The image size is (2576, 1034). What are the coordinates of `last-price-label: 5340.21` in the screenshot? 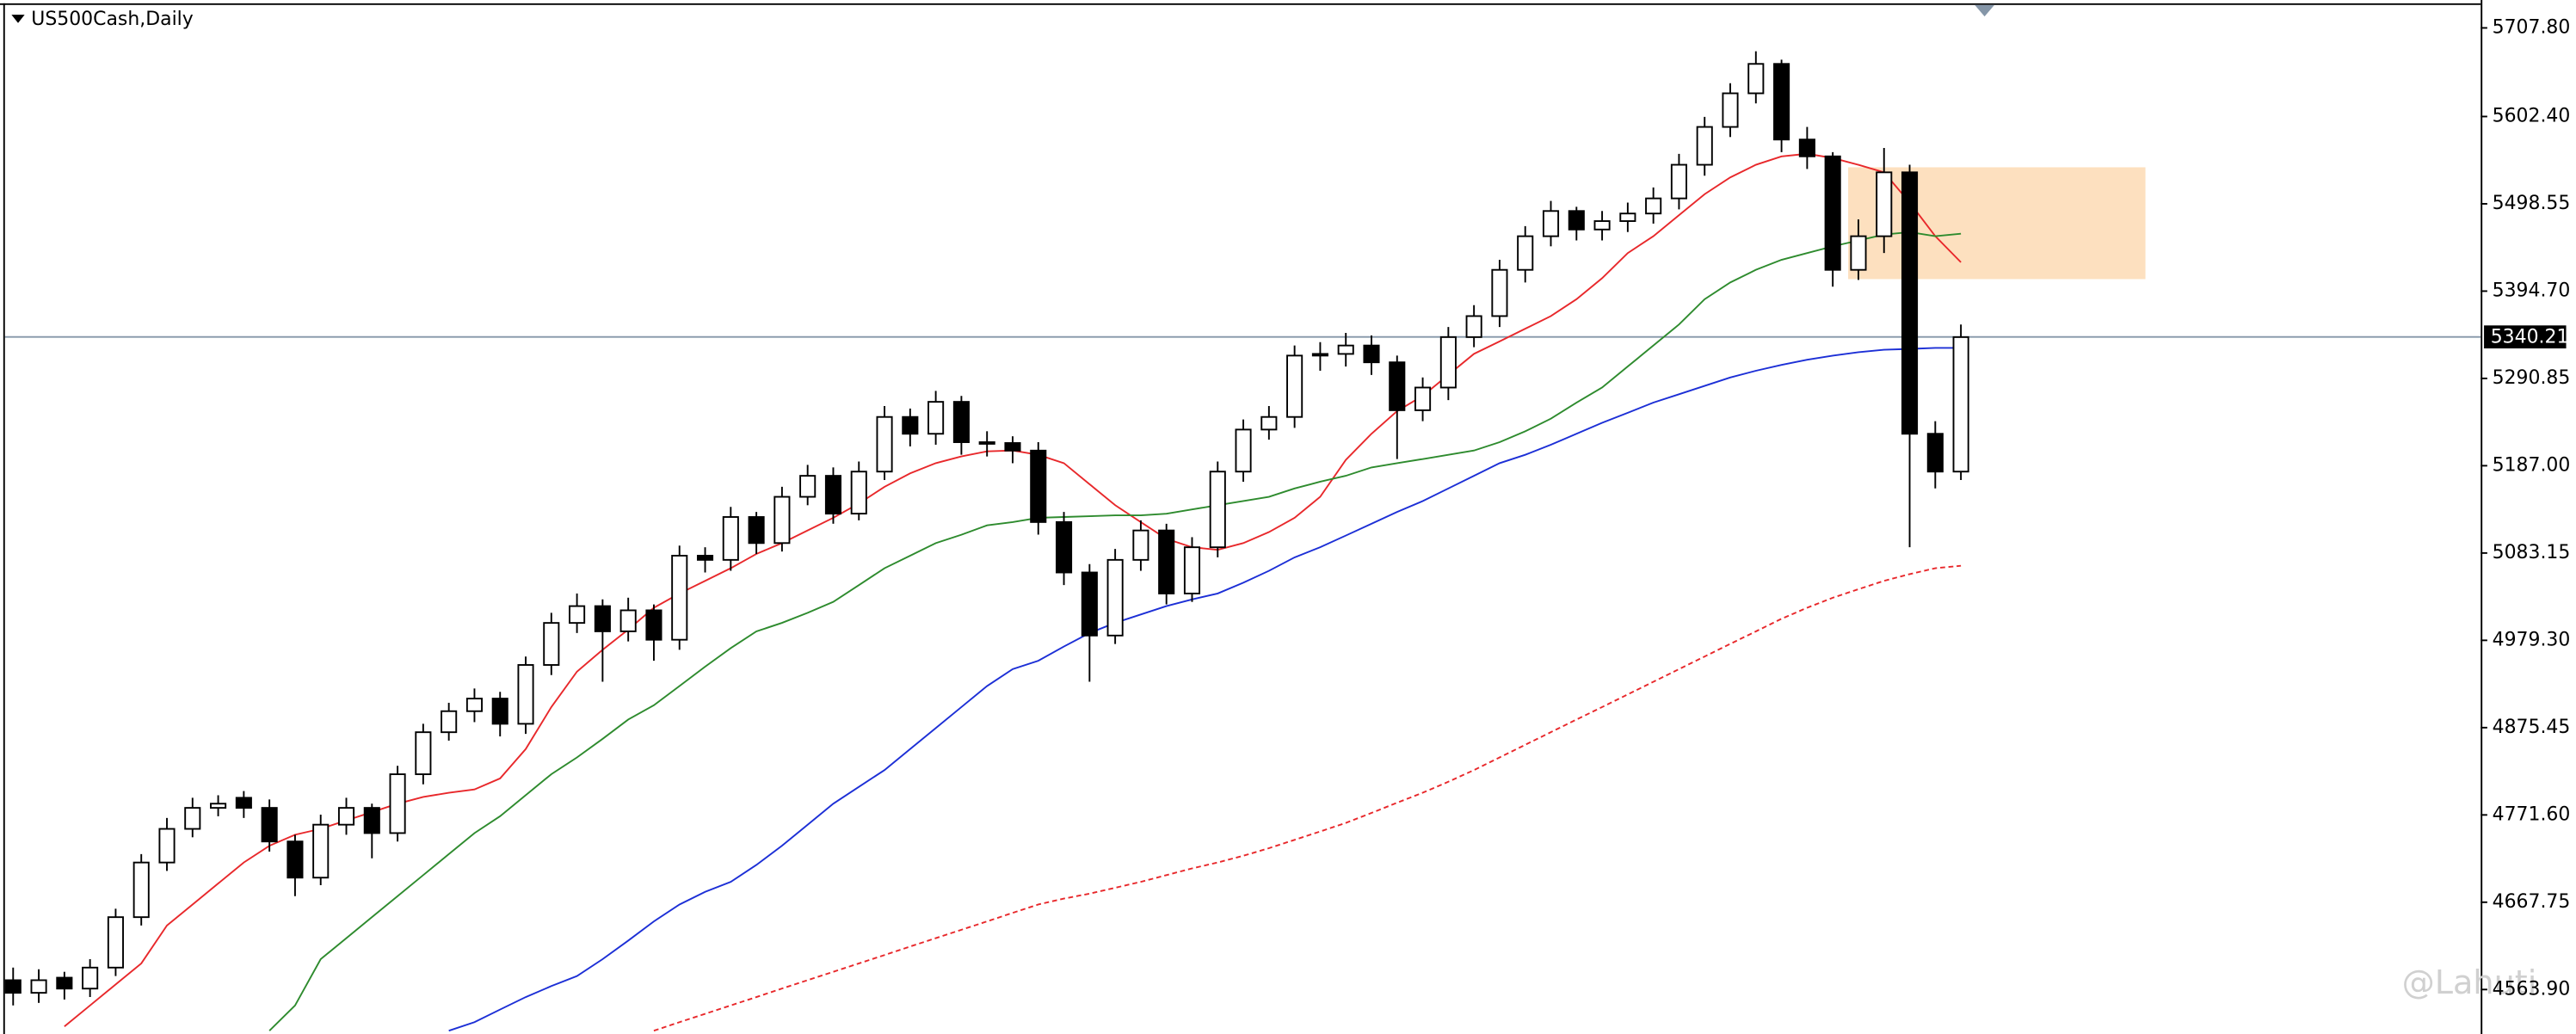 It's located at (2530, 338).